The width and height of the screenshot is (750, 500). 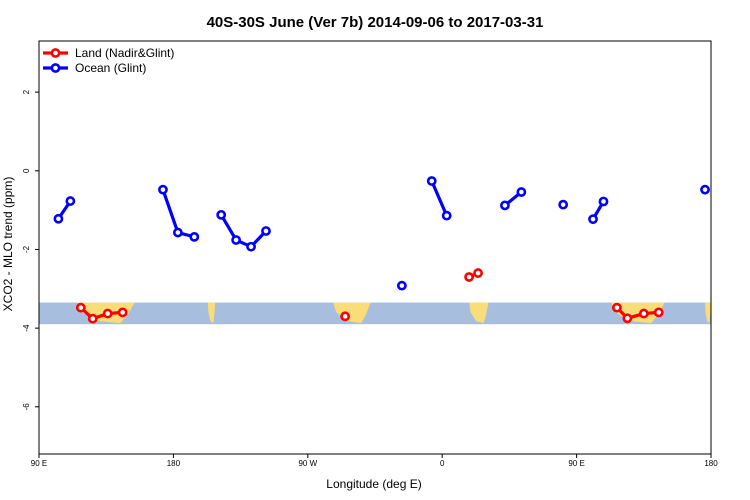 I want to click on legend-label: Land (Nadir&Glint), so click(x=124, y=53).